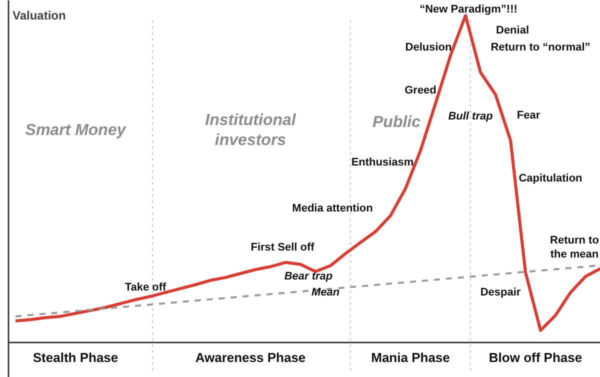  I want to click on annotation: Denial, so click(513, 30).